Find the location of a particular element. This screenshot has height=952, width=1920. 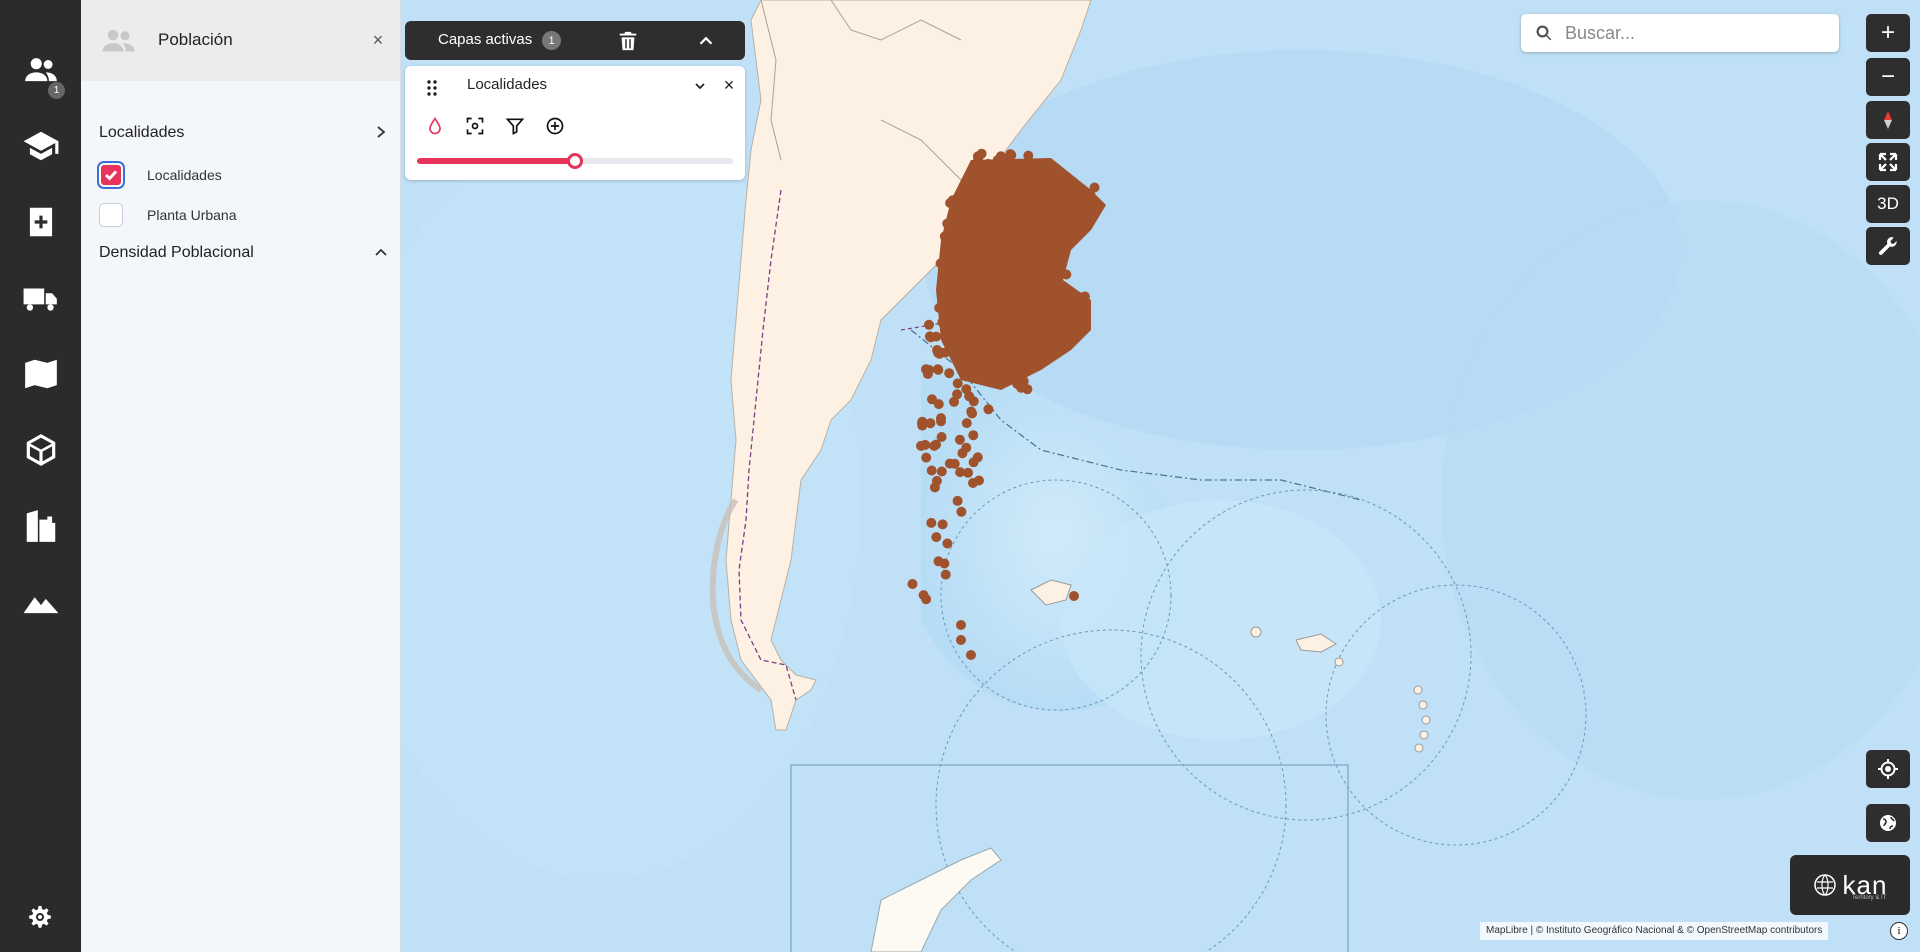

checkbox-label: Localidades is located at coordinates (184, 175).